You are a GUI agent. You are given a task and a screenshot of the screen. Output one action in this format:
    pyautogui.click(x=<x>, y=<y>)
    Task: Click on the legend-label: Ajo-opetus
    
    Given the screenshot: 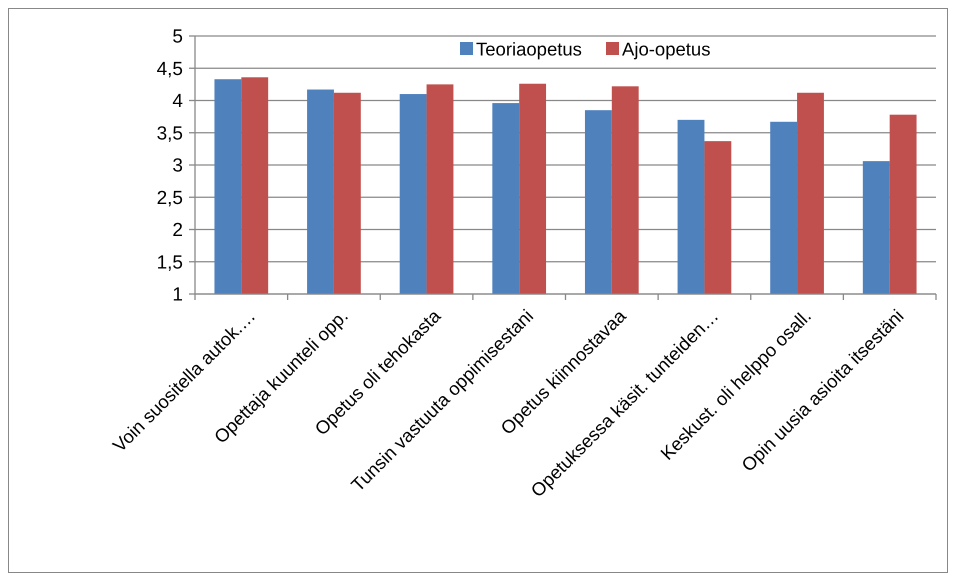 What is the action you would take?
    pyautogui.click(x=666, y=49)
    